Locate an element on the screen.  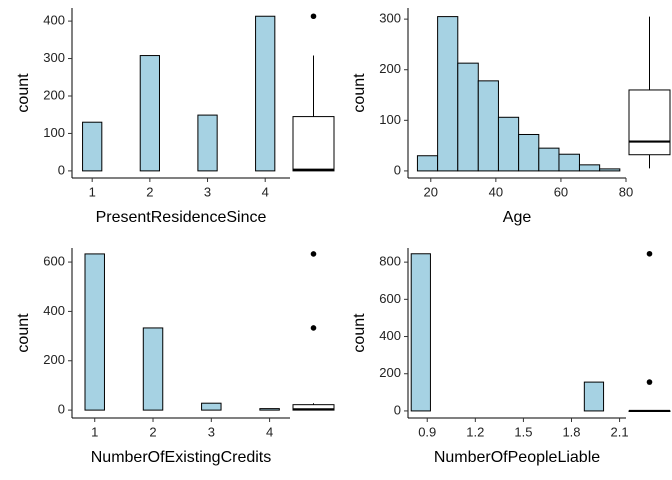
x-tick-label: 80 is located at coordinates (626, 191).